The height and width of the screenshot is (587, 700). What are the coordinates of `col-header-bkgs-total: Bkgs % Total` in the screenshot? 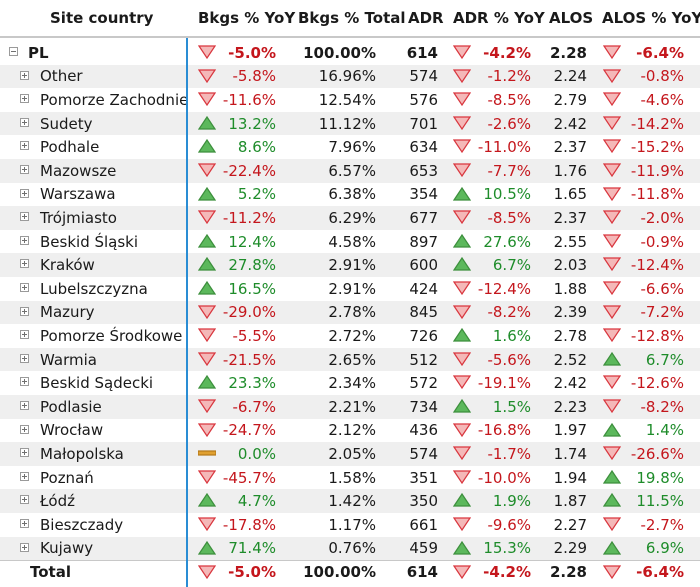 It's located at (352, 18).